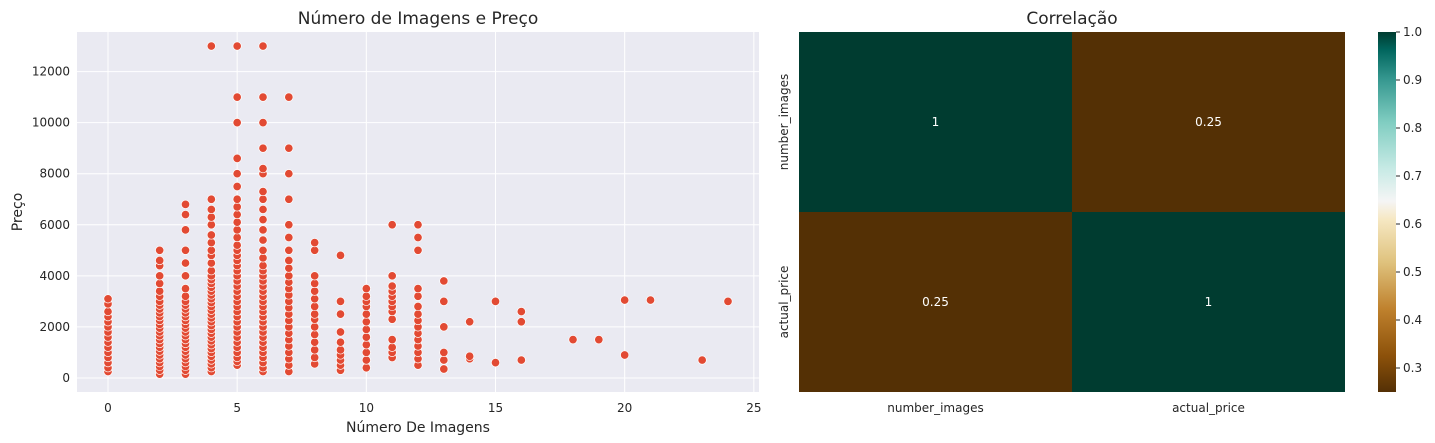 This screenshot has width=1435, height=443. What do you see at coordinates (1412, 32) in the screenshot?
I see `colorbar-tick-label: 1.0` at bounding box center [1412, 32].